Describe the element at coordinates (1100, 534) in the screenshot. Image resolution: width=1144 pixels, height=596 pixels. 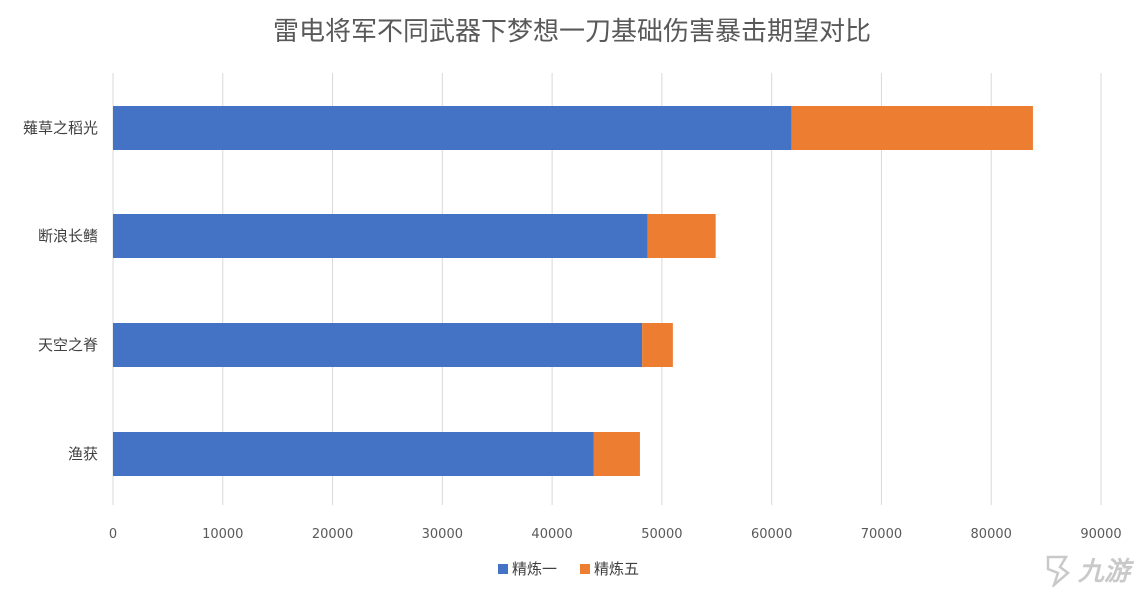
I see `x-tick-label: 90000` at that location.